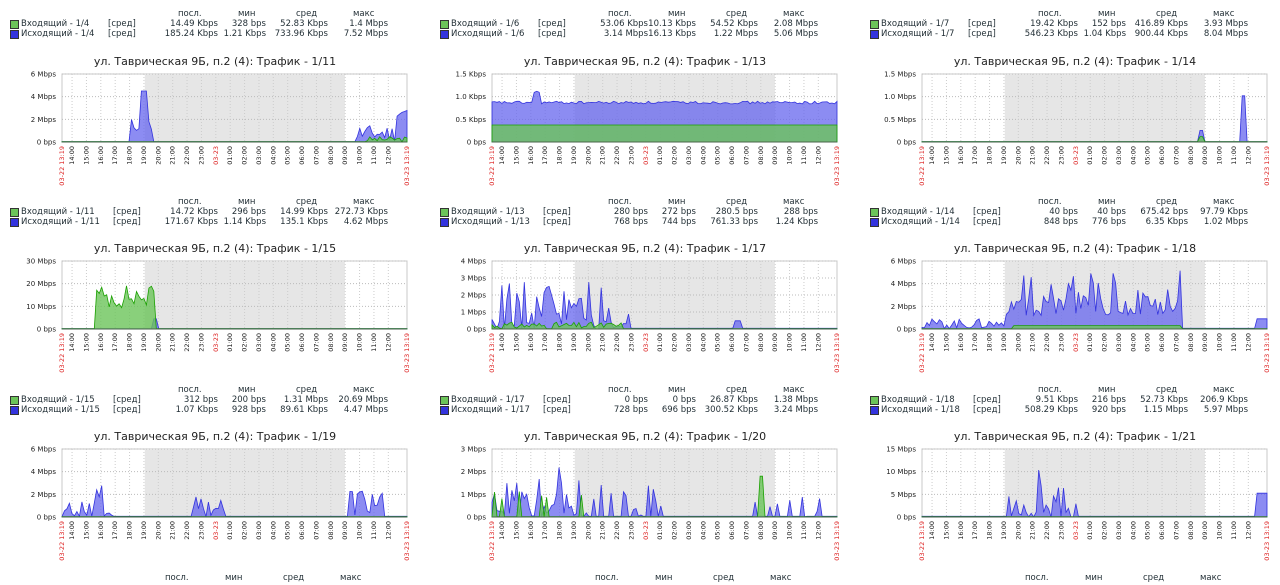  I want to click on value-min: 1.21 Kbps, so click(244, 34).